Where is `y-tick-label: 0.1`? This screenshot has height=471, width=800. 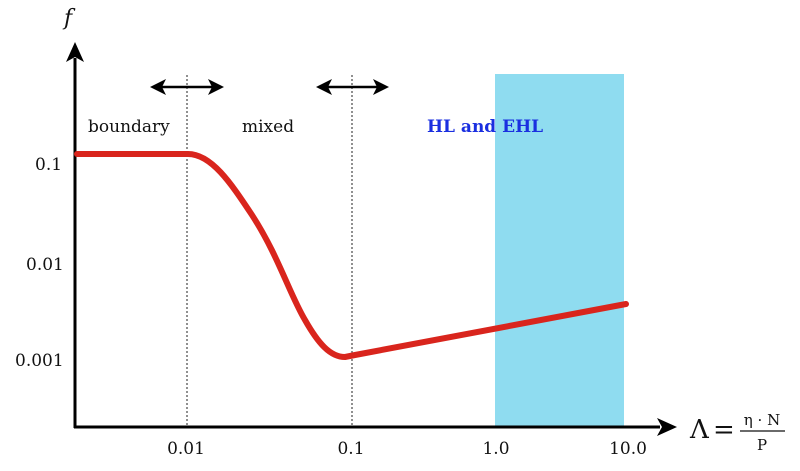
y-tick-label: 0.1 is located at coordinates (48, 165).